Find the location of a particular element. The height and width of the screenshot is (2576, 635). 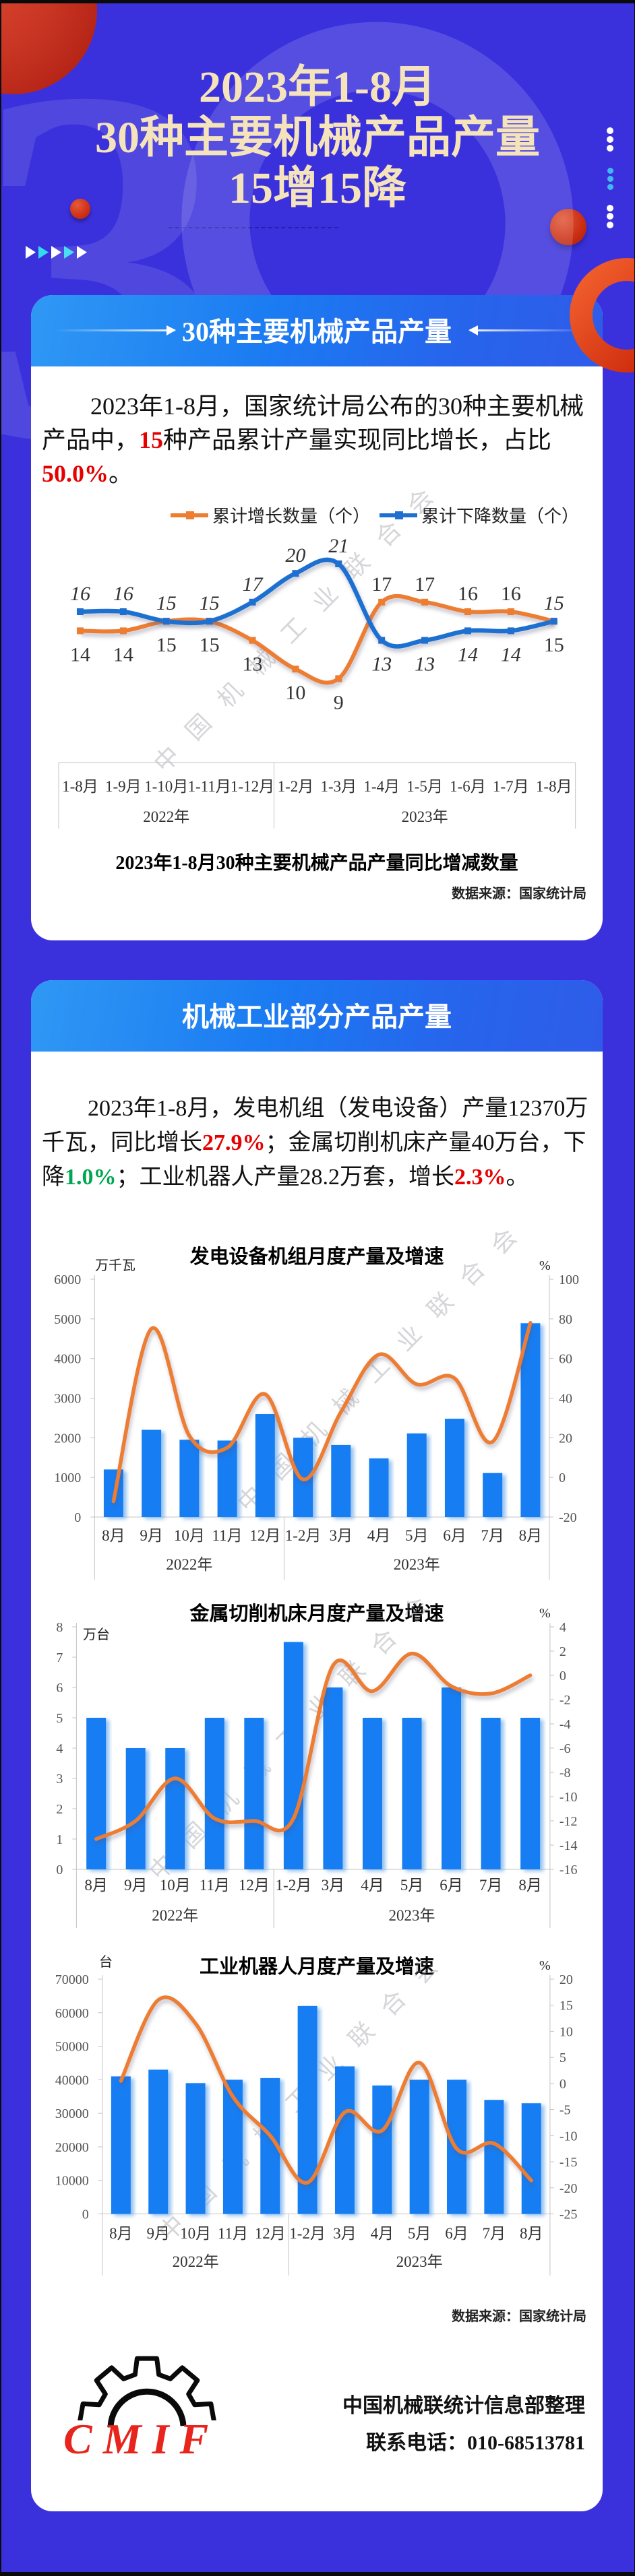

growth-line is located at coordinates (326, 2090).